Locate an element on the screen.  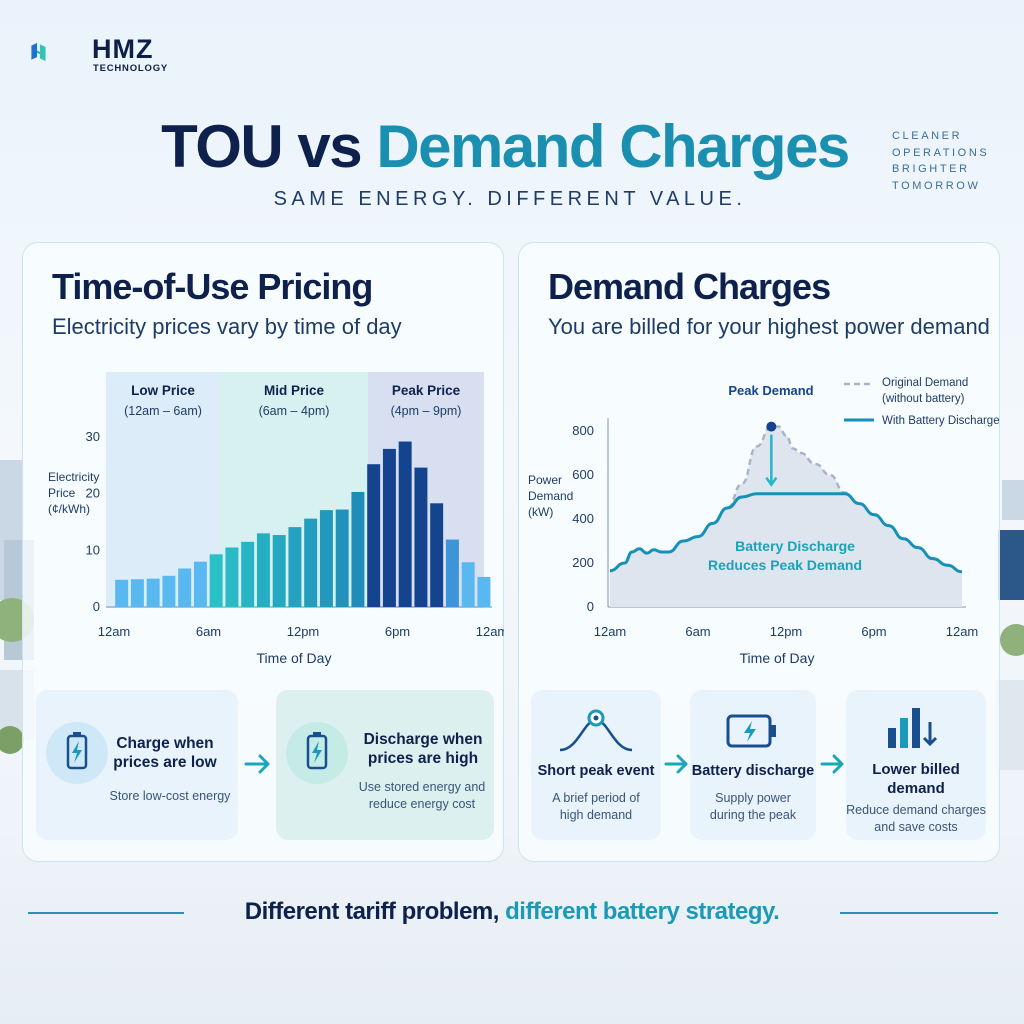
legend-original-label: (without battery) is located at coordinates (923, 399).